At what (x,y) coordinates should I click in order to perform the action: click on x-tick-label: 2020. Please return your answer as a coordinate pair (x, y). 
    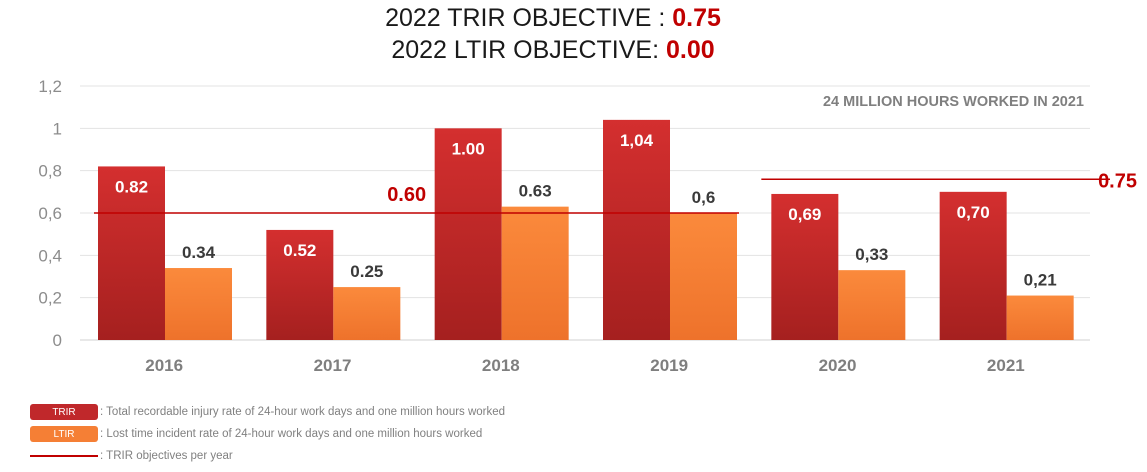
    Looking at the image, I should click on (838, 365).